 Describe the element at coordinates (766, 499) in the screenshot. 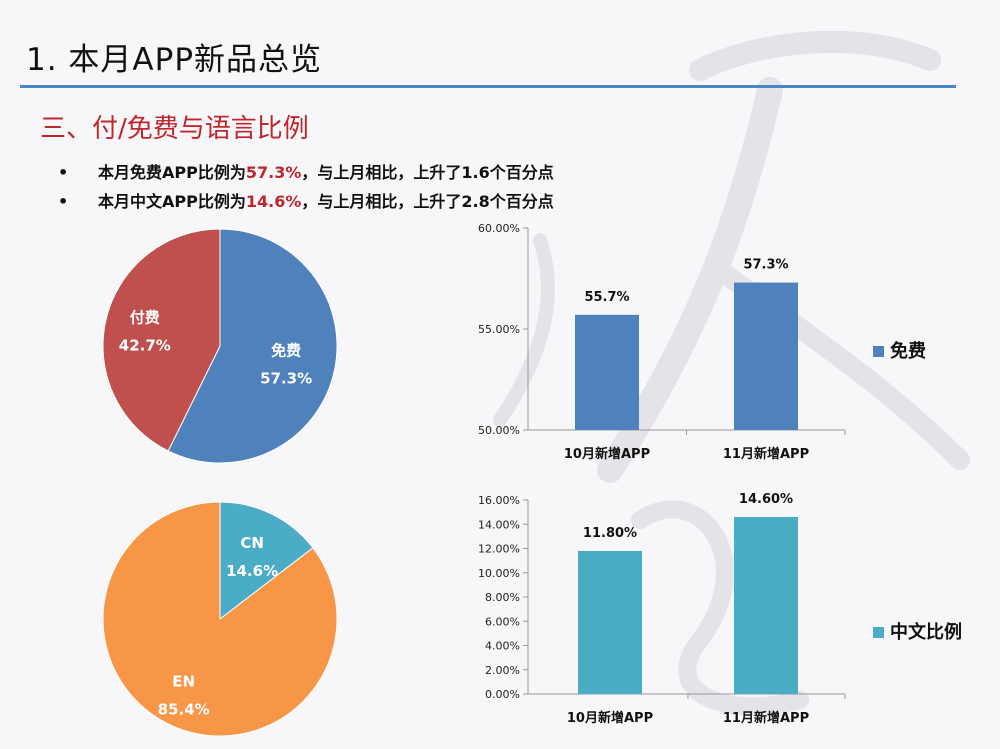

I see `bar-data-label: 14.60%` at that location.